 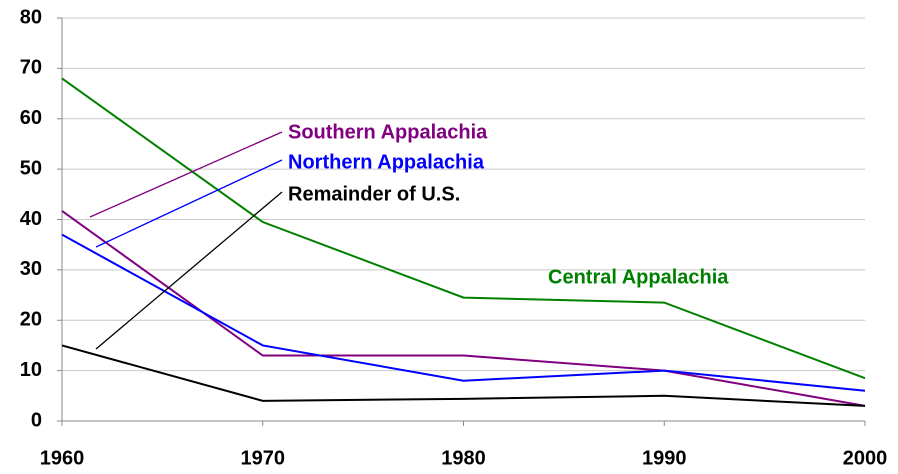 What do you see at coordinates (31, 269) in the screenshot?
I see `y-tick-label: 30` at bounding box center [31, 269].